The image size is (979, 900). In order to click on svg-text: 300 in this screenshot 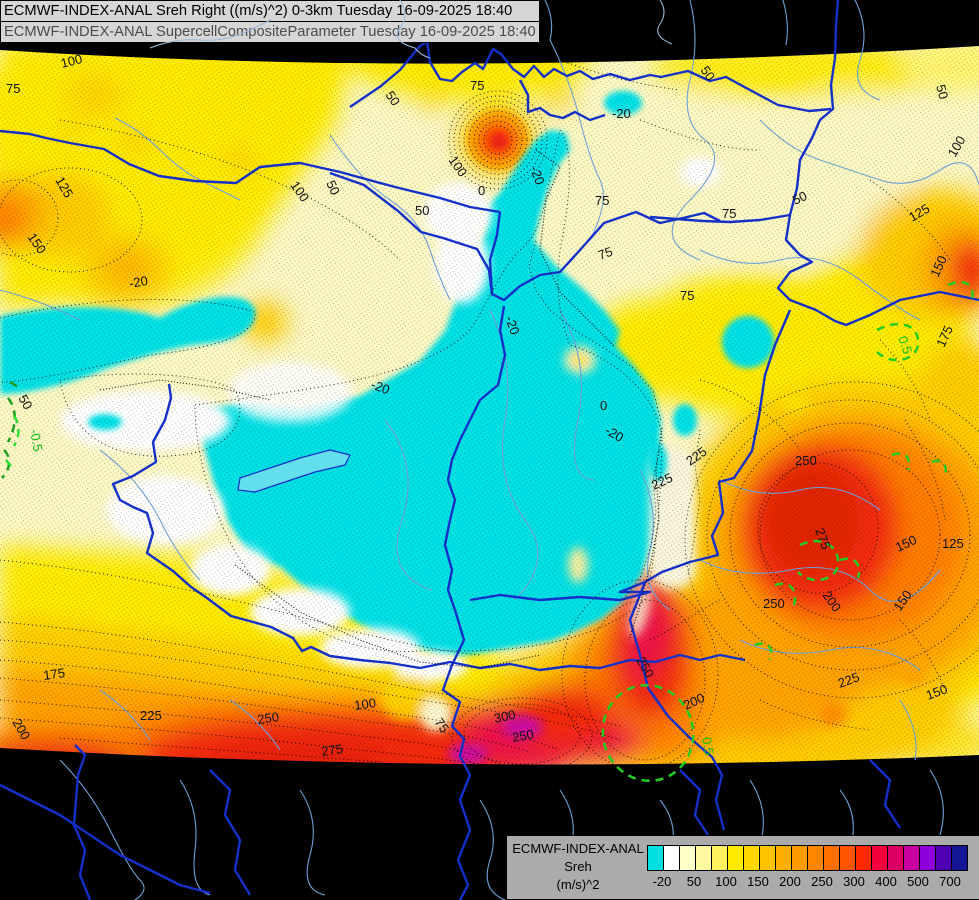, I will do `click(505, 716)`.